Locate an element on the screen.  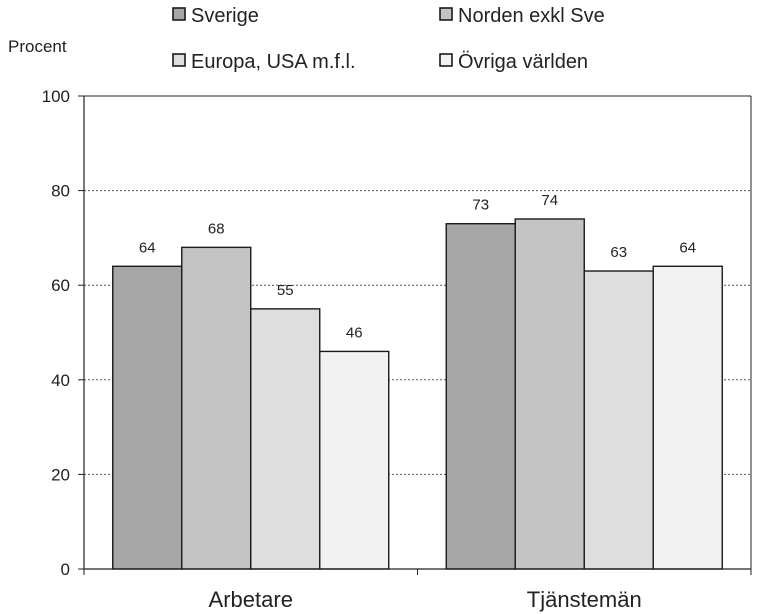
x-category-label: Tjänstemän is located at coordinates (584, 599).